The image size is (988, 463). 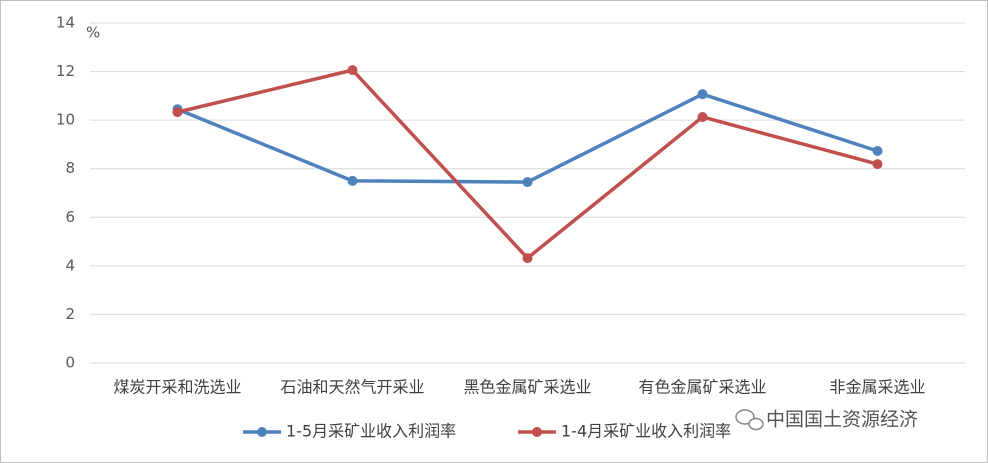 What do you see at coordinates (352, 387) in the screenshot?
I see `x-tick-label: 石油和天然气开采业` at bounding box center [352, 387].